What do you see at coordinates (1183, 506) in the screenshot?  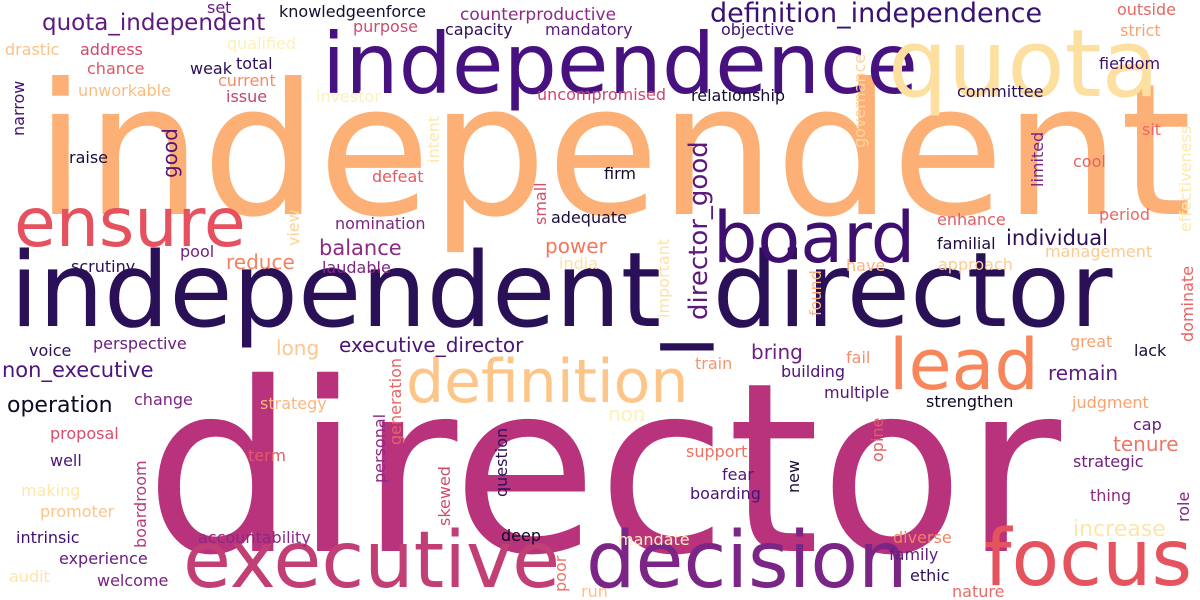 I see `word-role: role` at bounding box center [1183, 506].